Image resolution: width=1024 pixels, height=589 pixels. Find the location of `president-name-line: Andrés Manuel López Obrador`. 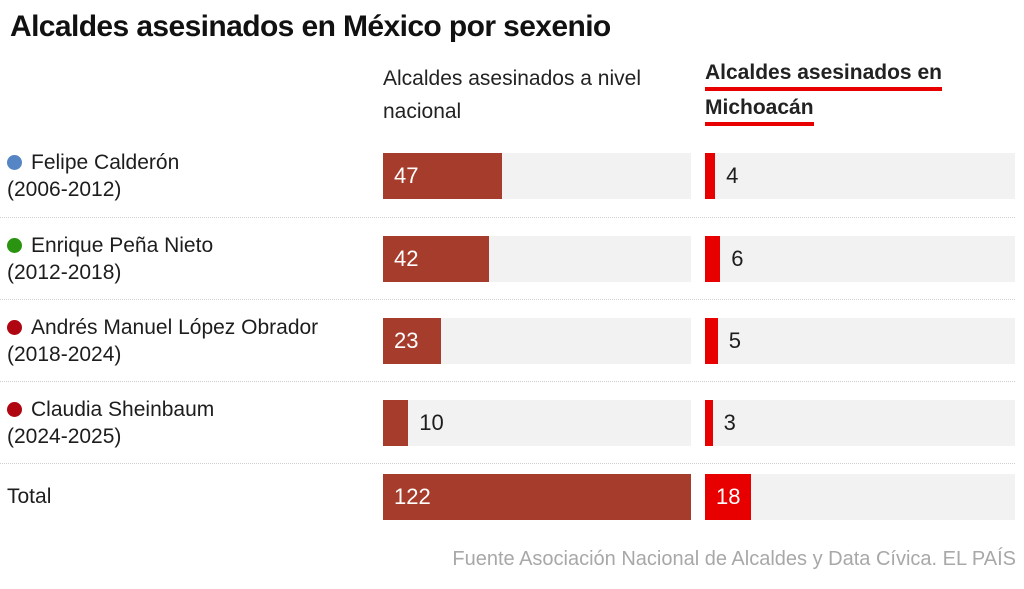

president-name-line: Andrés Manuel López Obrador is located at coordinates (195, 327).